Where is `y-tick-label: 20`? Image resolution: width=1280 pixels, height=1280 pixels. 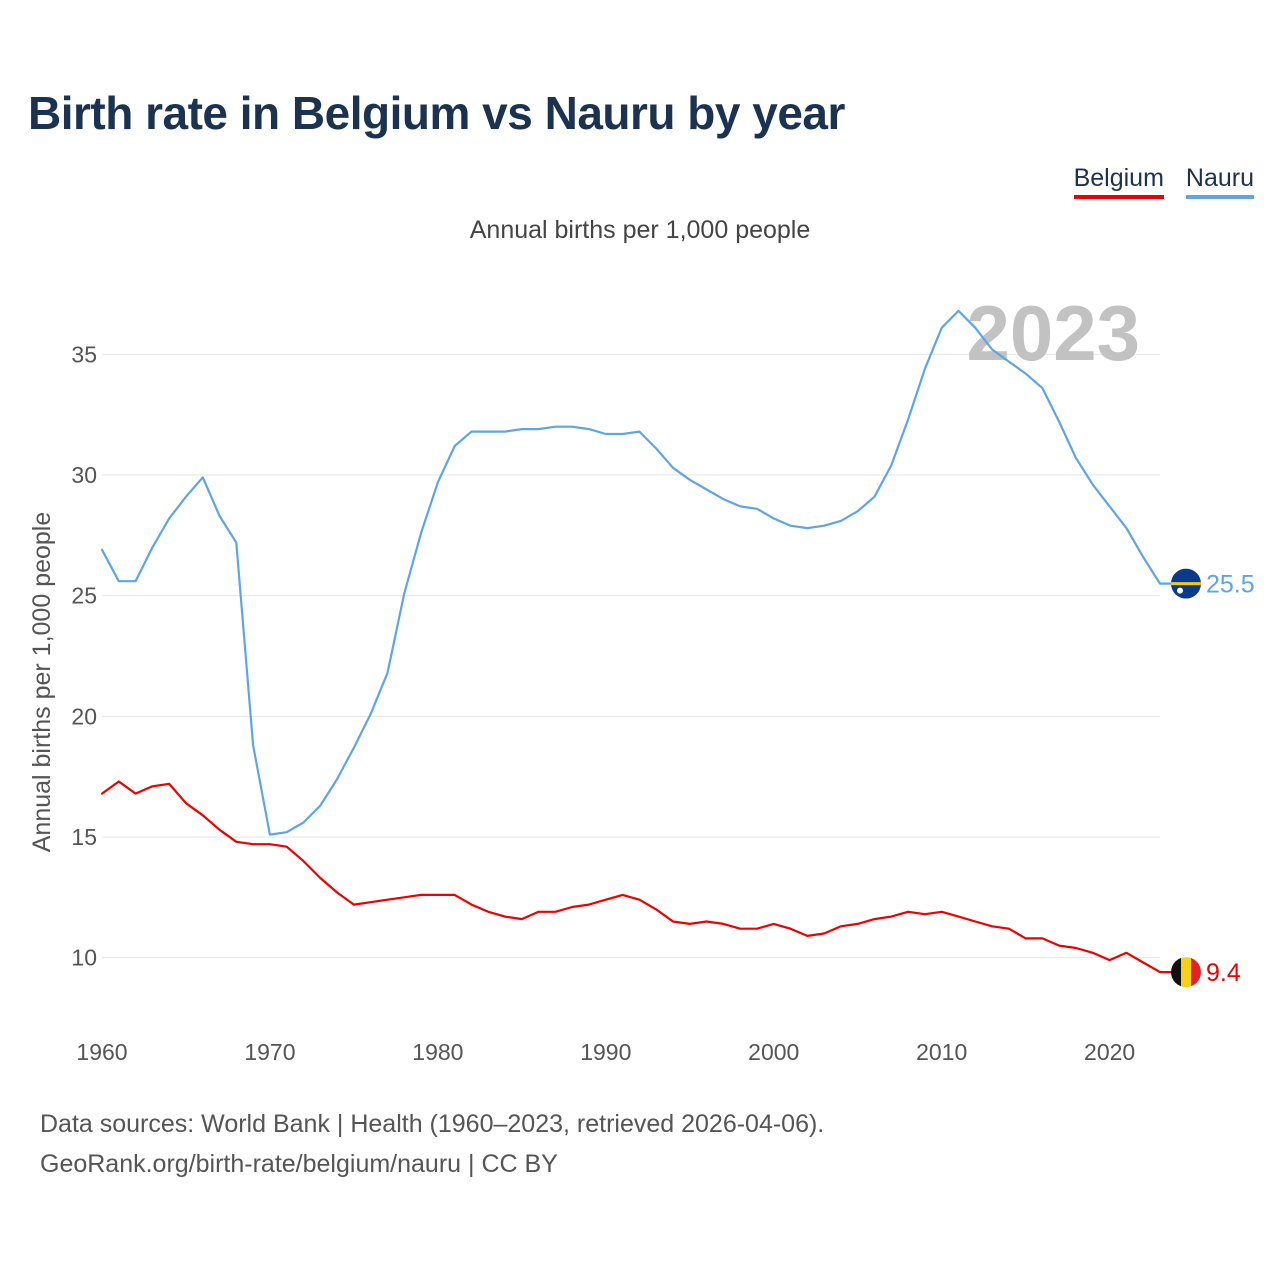
y-tick-label: 20 is located at coordinates (84, 716).